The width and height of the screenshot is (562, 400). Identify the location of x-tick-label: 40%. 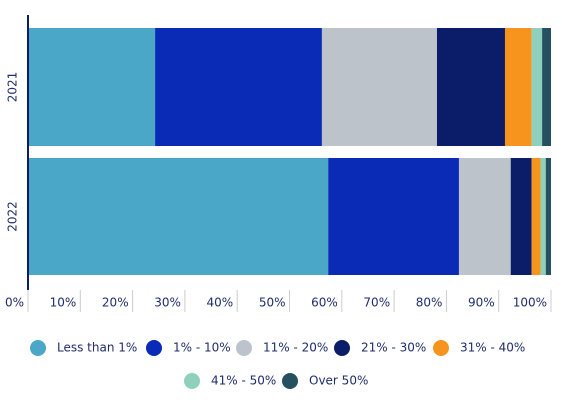
(220, 303).